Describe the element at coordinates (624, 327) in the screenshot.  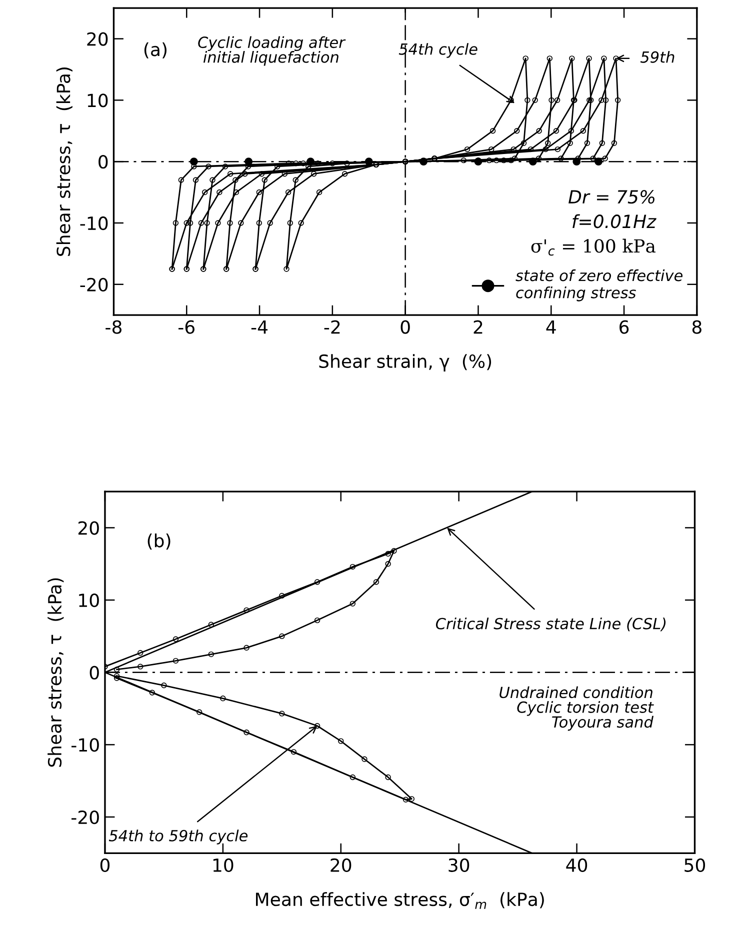
I see `x-tick-label: 6` at that location.